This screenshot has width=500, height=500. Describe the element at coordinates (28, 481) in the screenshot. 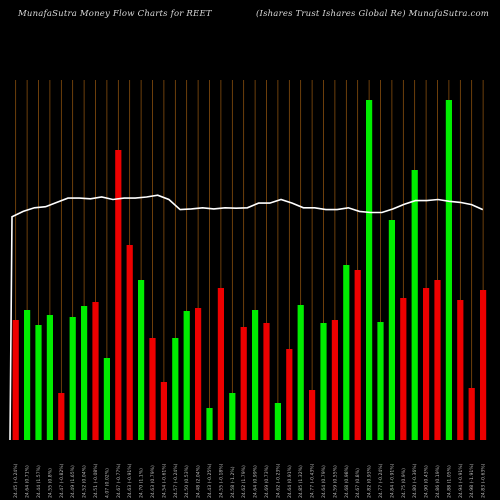

I see `x-tick-label: 24.64 (0.71%)` at that location.